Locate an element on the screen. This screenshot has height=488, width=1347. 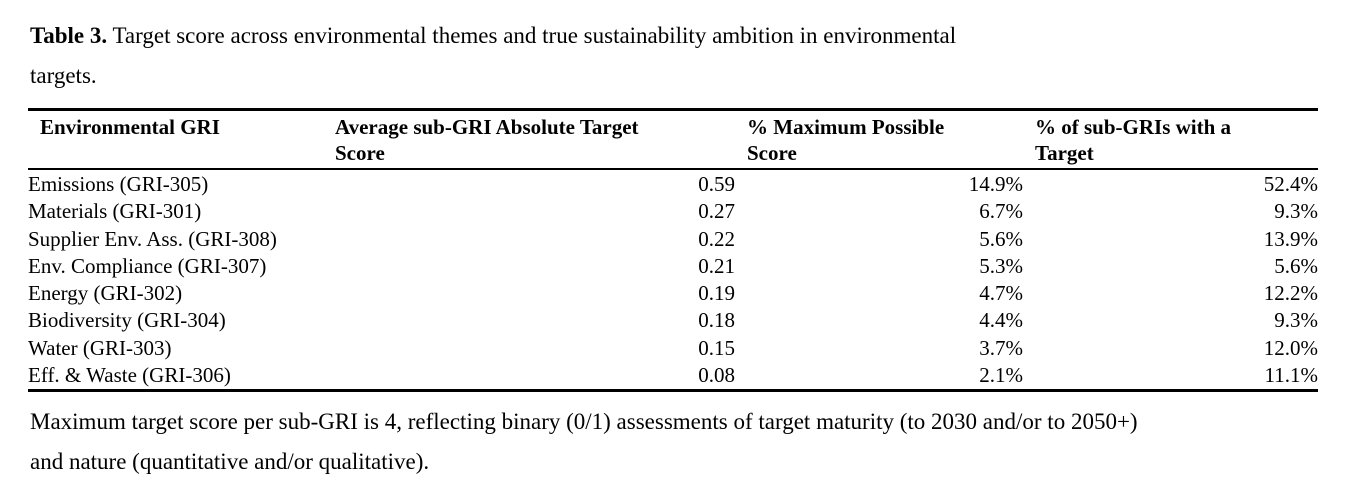
pct-max-score-value: 3.7% is located at coordinates (1001, 347).